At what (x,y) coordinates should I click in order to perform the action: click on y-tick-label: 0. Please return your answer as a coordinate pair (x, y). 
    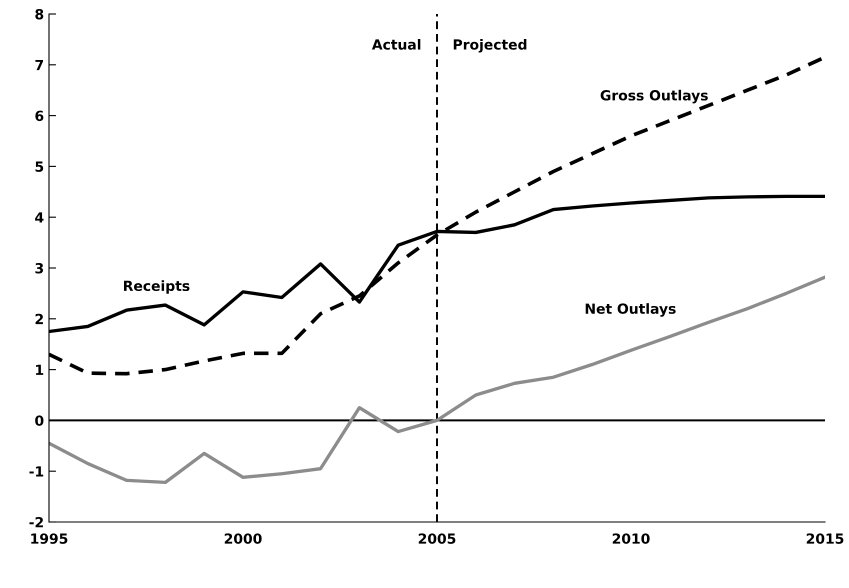
    Looking at the image, I should click on (39, 420).